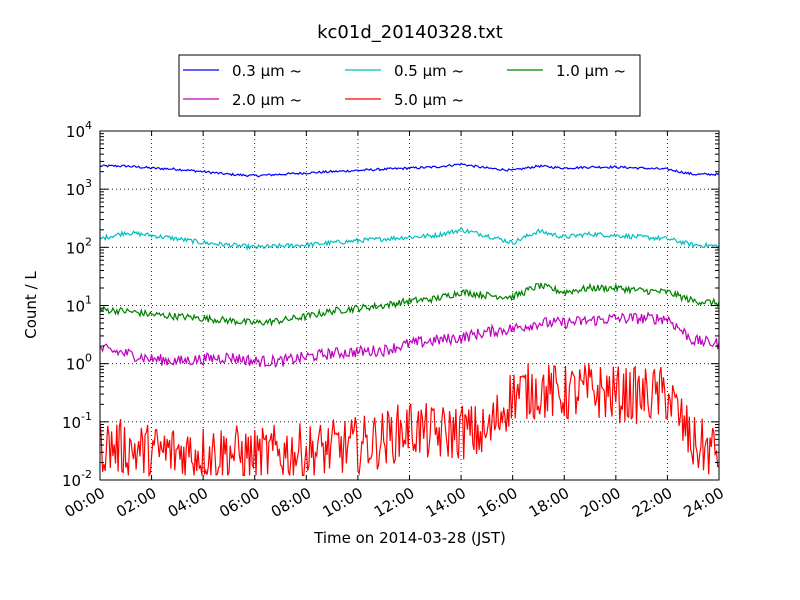 This screenshot has height=600, width=800. I want to click on x-tick-label: 22:00, so click(652, 502).